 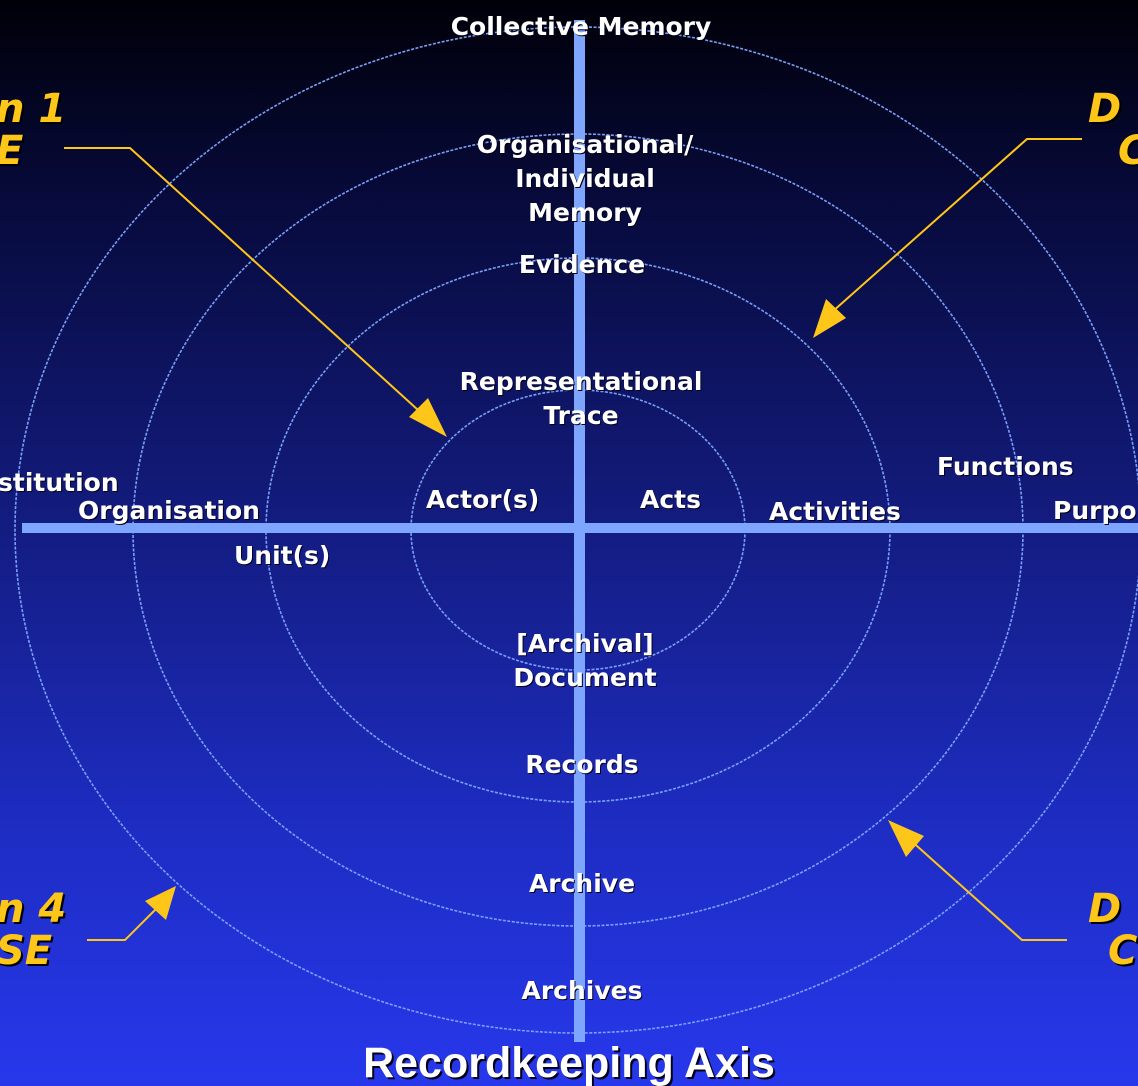 I want to click on label-line: Trace, so click(x=581, y=415).